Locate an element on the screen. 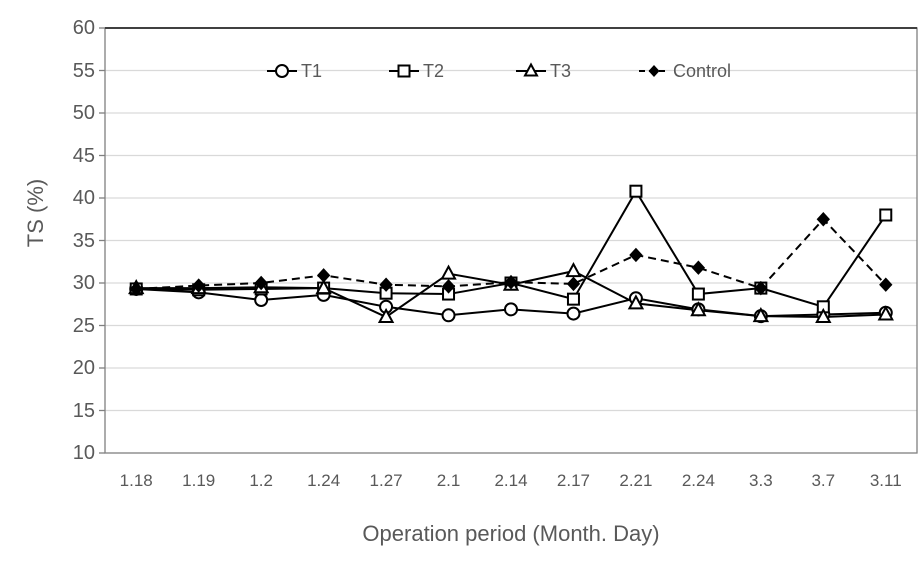 The width and height of the screenshot is (924, 568). y-tick-label: 35 is located at coordinates (83, 240).